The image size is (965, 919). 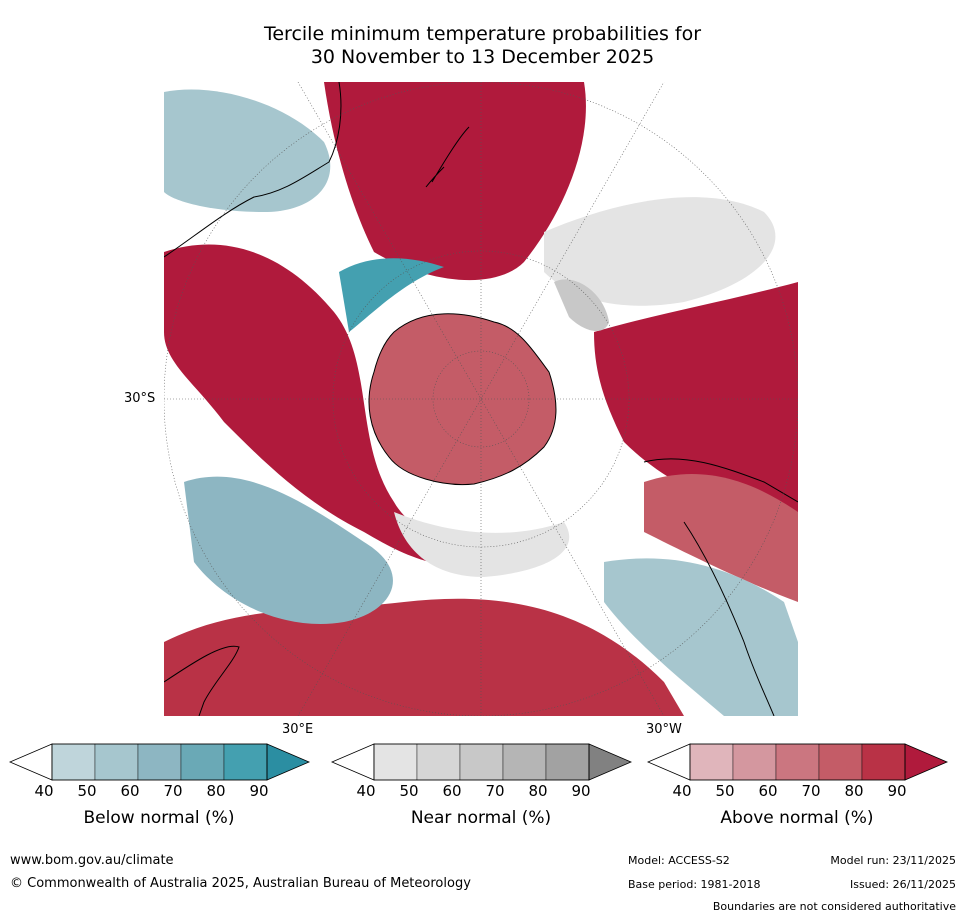 I want to click on region-below-southeast, so click(x=701, y=637).